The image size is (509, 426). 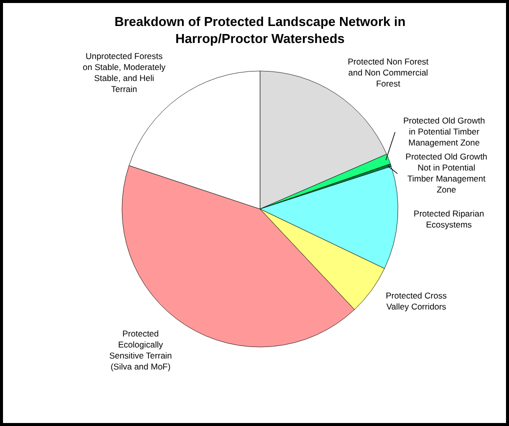 I want to click on slice-label: Protected Cross Valley Corridors, so click(x=416, y=301).